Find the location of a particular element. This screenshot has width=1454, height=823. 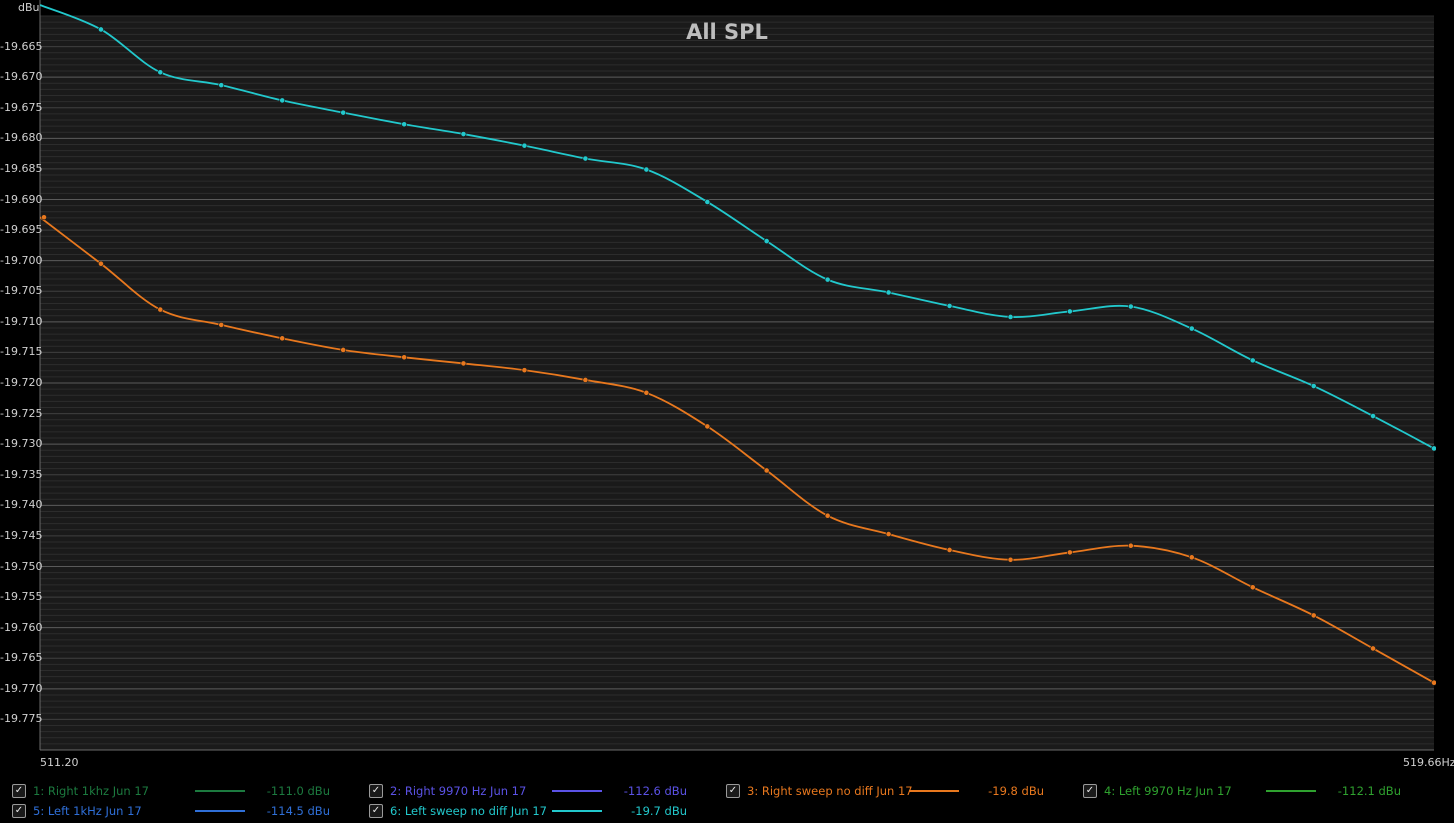

legend-value-6: -19.7 dBu is located at coordinates (659, 811).